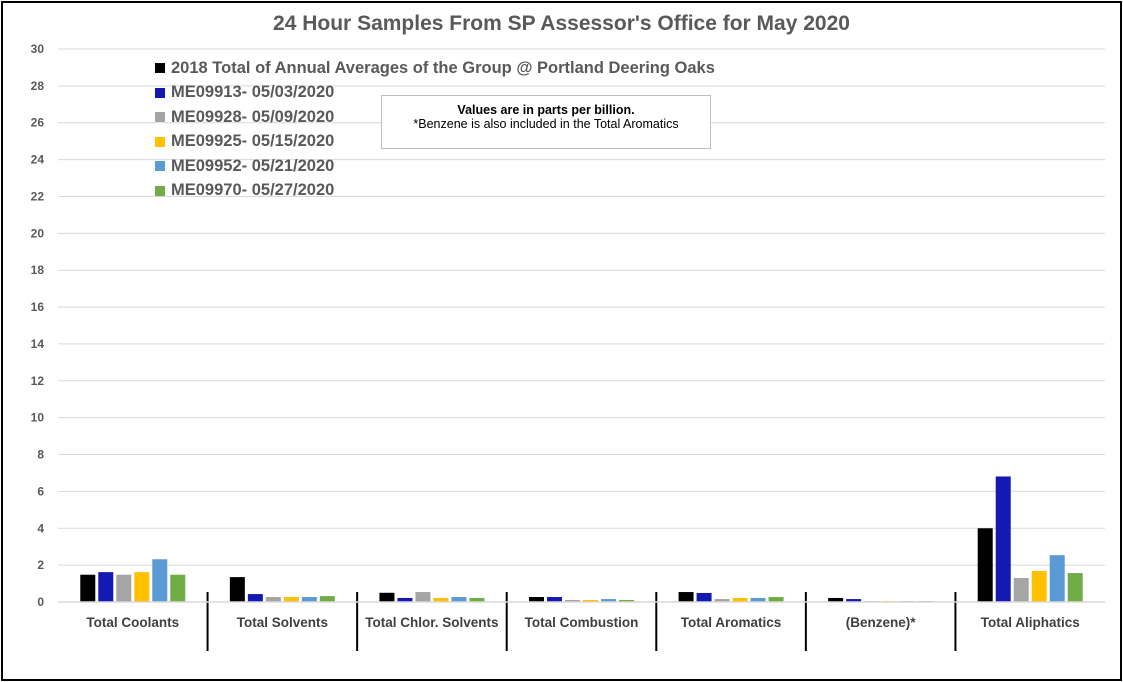 This screenshot has width=1123, height=682. Describe the element at coordinates (435, 93) in the screenshot. I see `legend-item: ME09913- 05/03/2020` at that location.